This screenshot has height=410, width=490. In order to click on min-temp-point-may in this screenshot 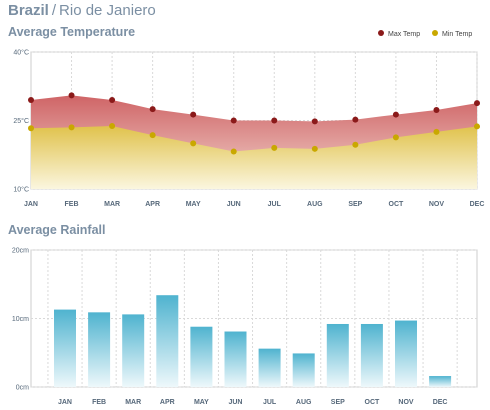, I will do `click(193, 143)`.